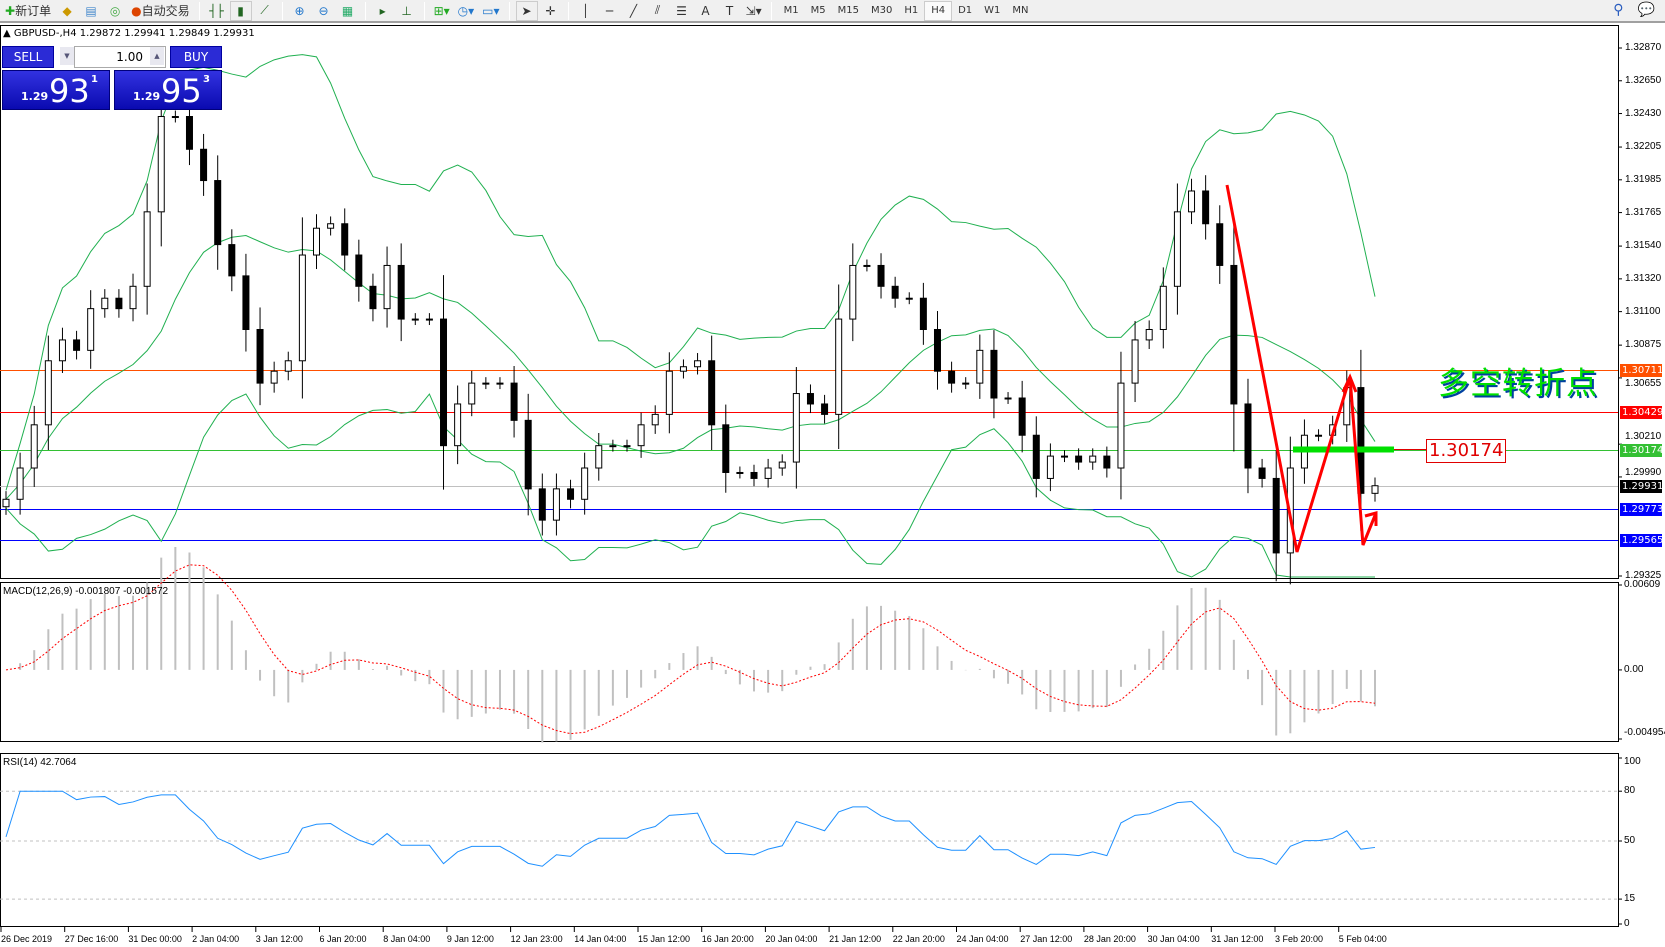 The height and width of the screenshot is (947, 1665). Describe the element at coordinates (240, 10) in the screenshot. I see `candlestick-button: ▮` at that location.